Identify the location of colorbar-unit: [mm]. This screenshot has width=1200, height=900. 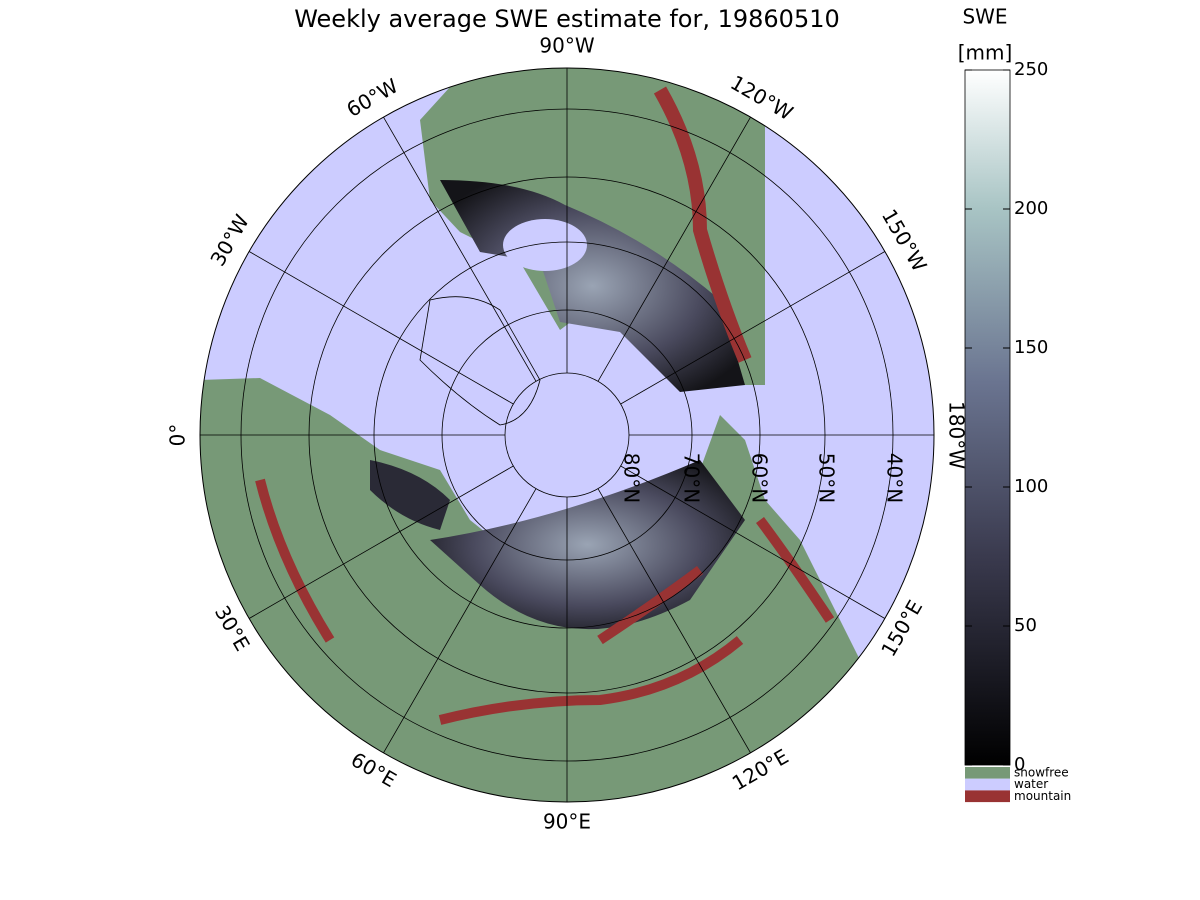
(985, 53).